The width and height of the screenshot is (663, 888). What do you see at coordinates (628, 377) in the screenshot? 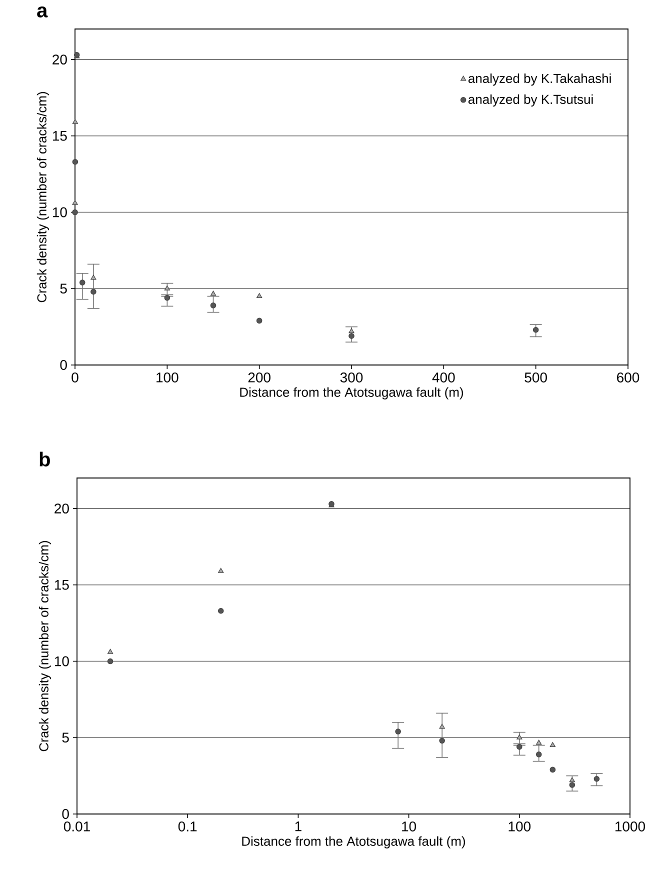
I see `x-tick-label: 600` at bounding box center [628, 377].